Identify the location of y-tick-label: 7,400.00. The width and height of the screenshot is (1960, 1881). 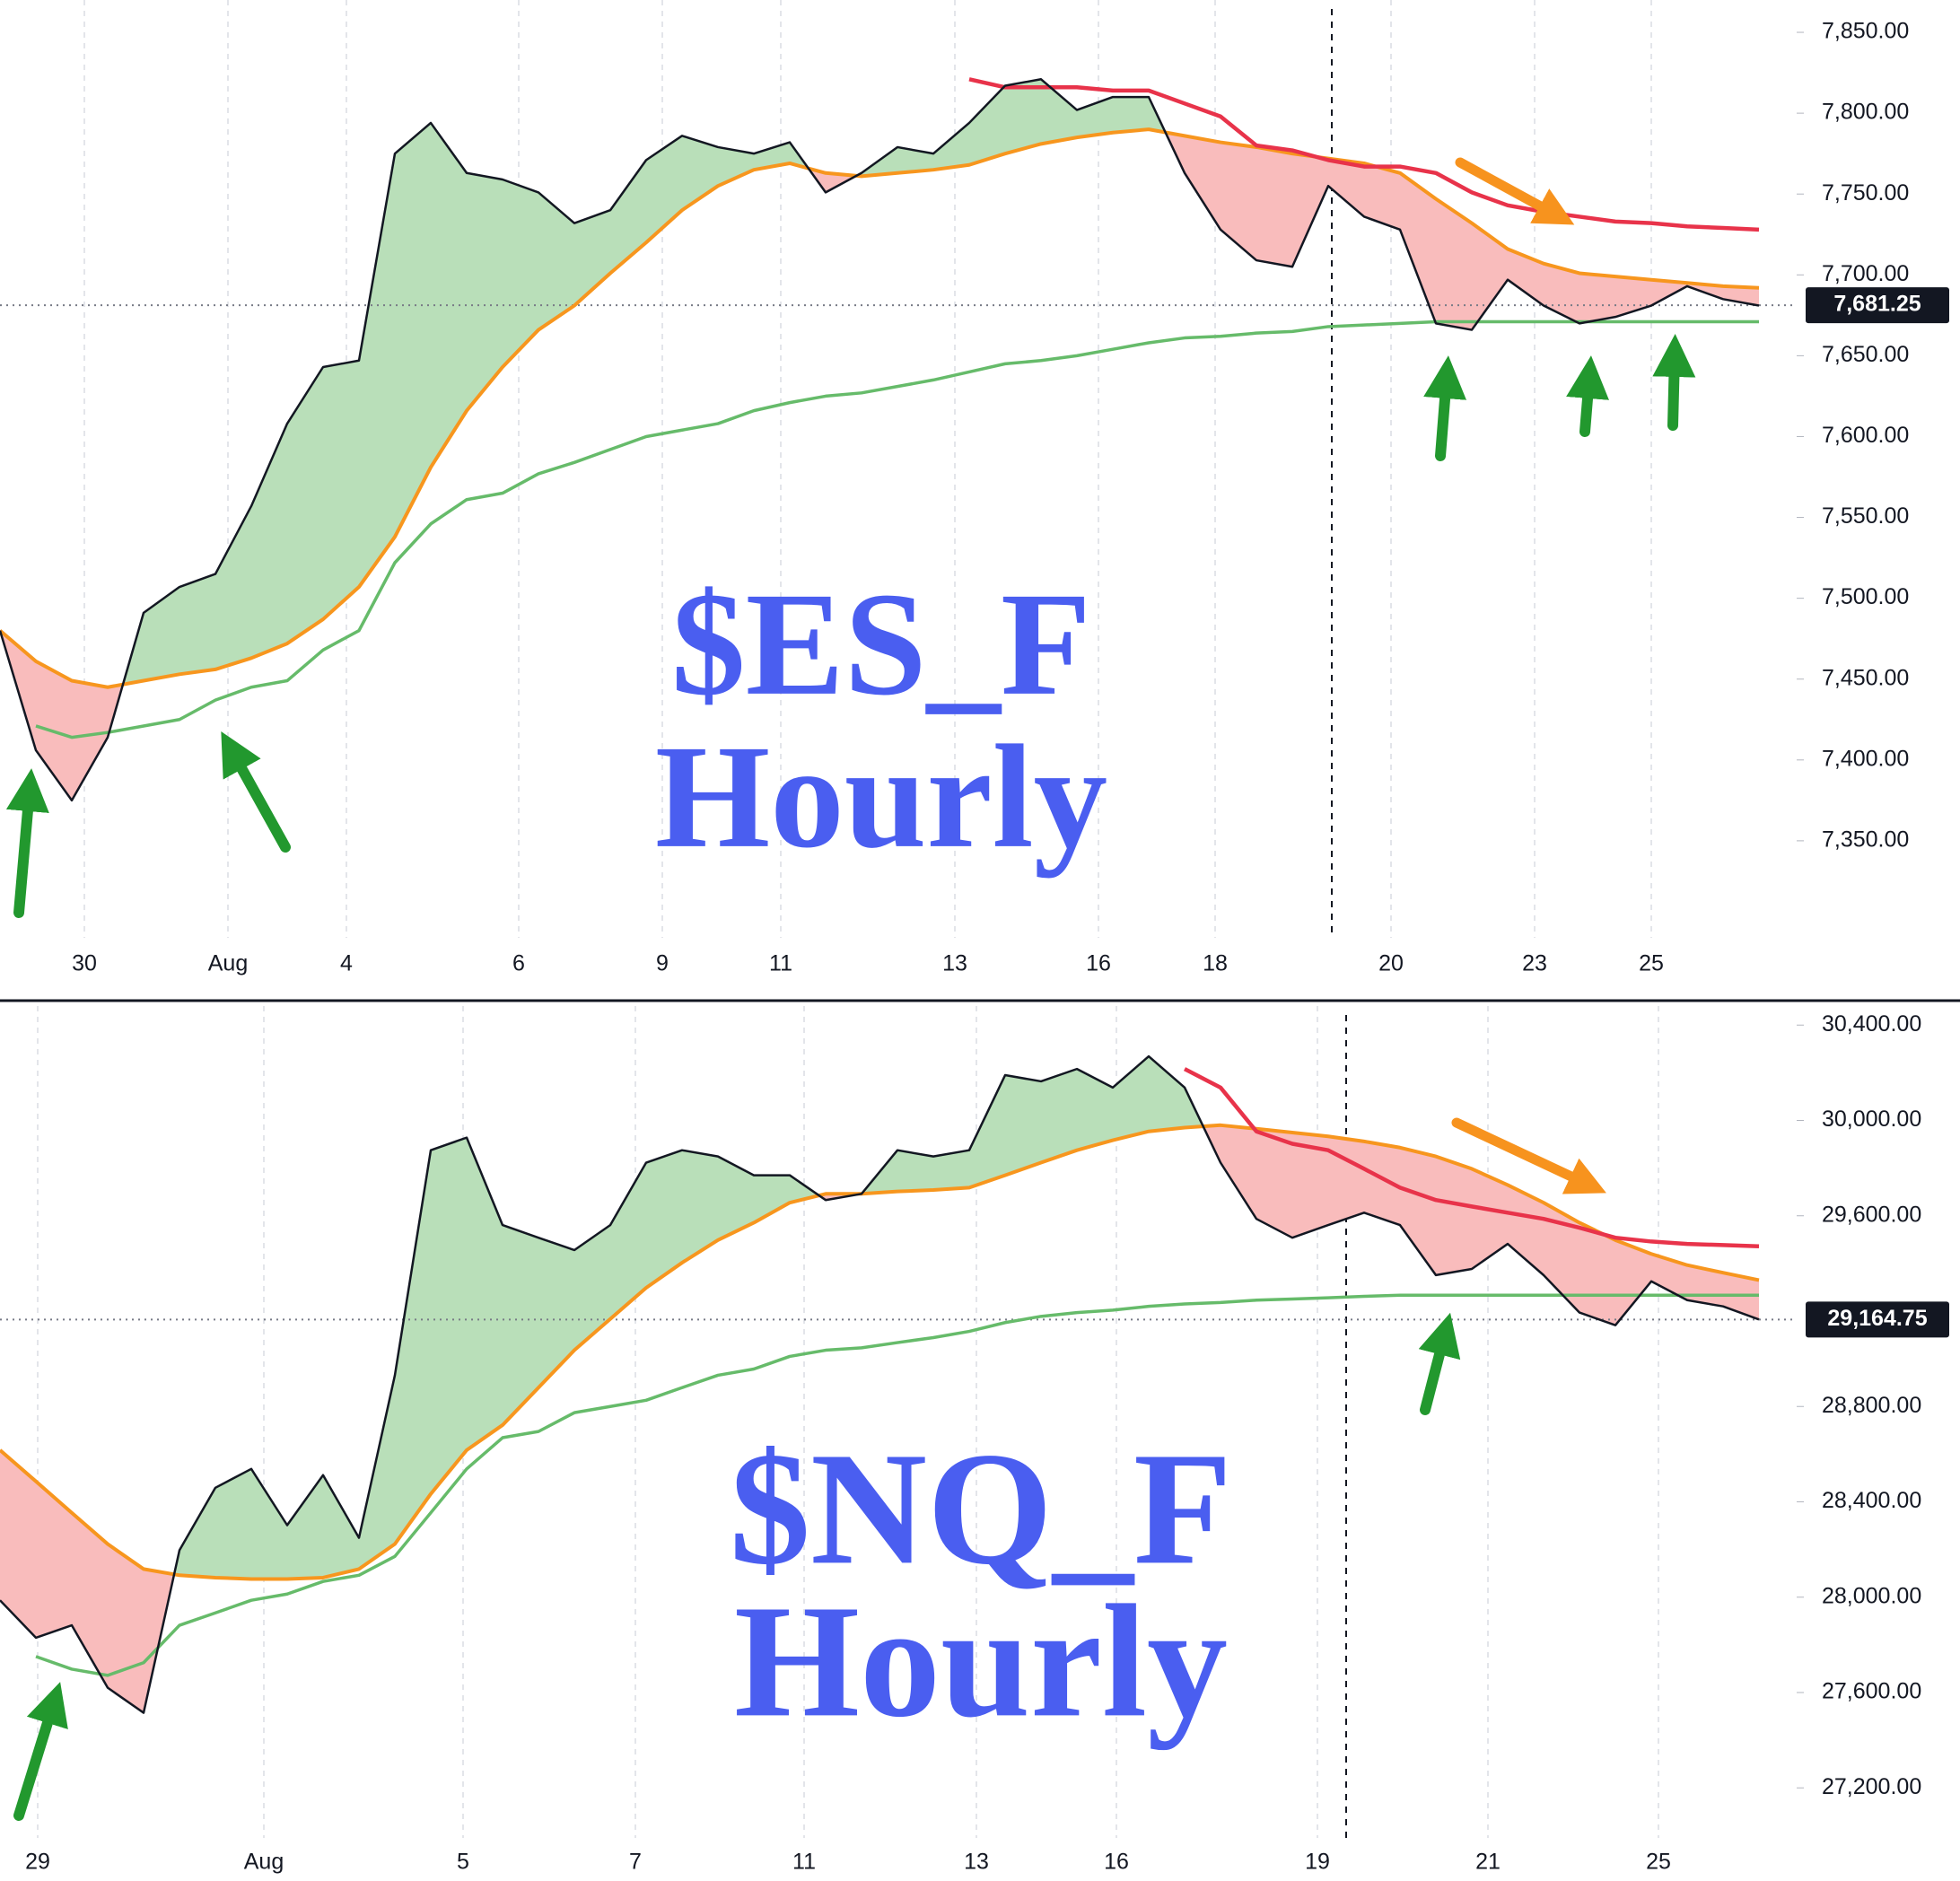
(1866, 758).